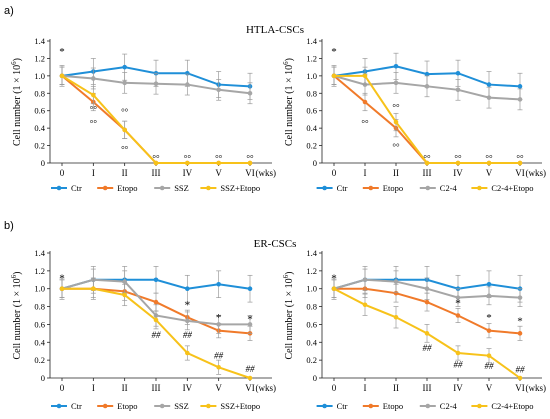 The width and height of the screenshot is (550, 419). I want to click on y-tick-label: 0.2, so click(311, 146).